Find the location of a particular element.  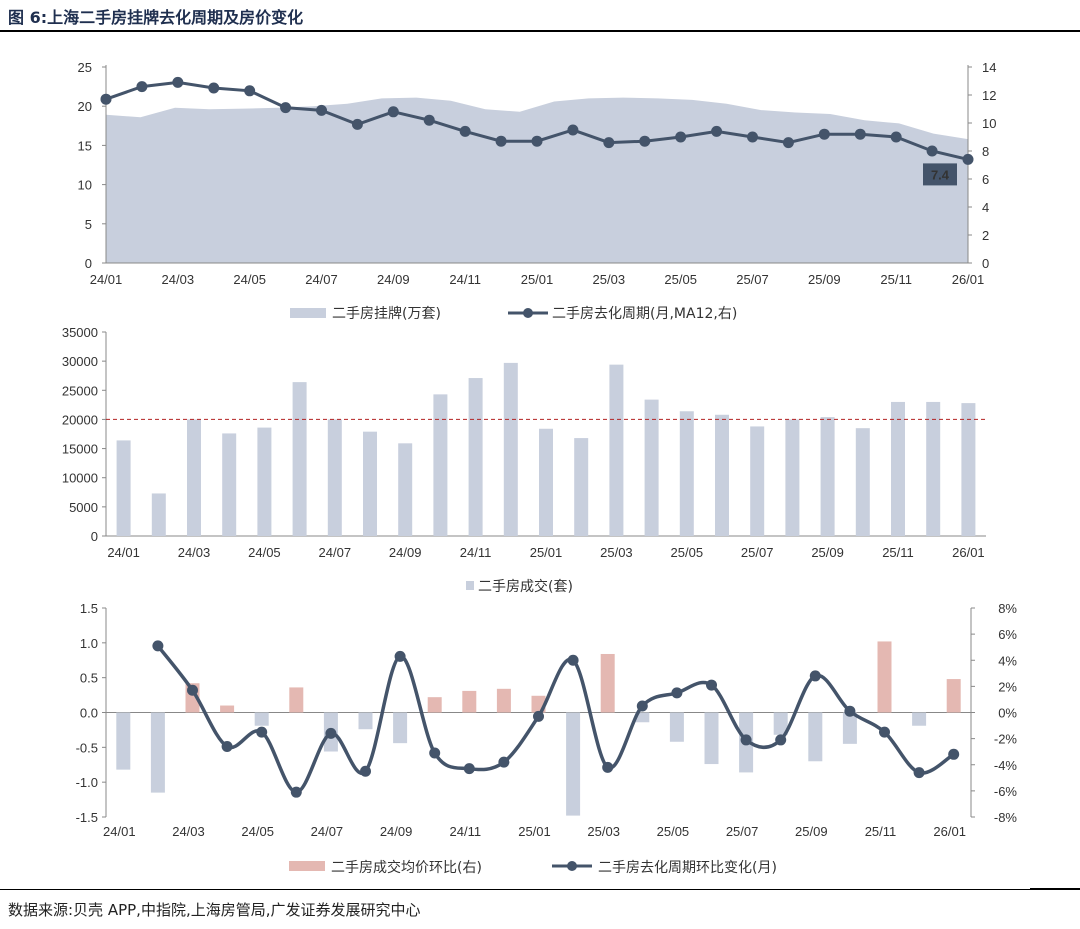

left-y-tick-label: -0.5 is located at coordinates (87, 747).